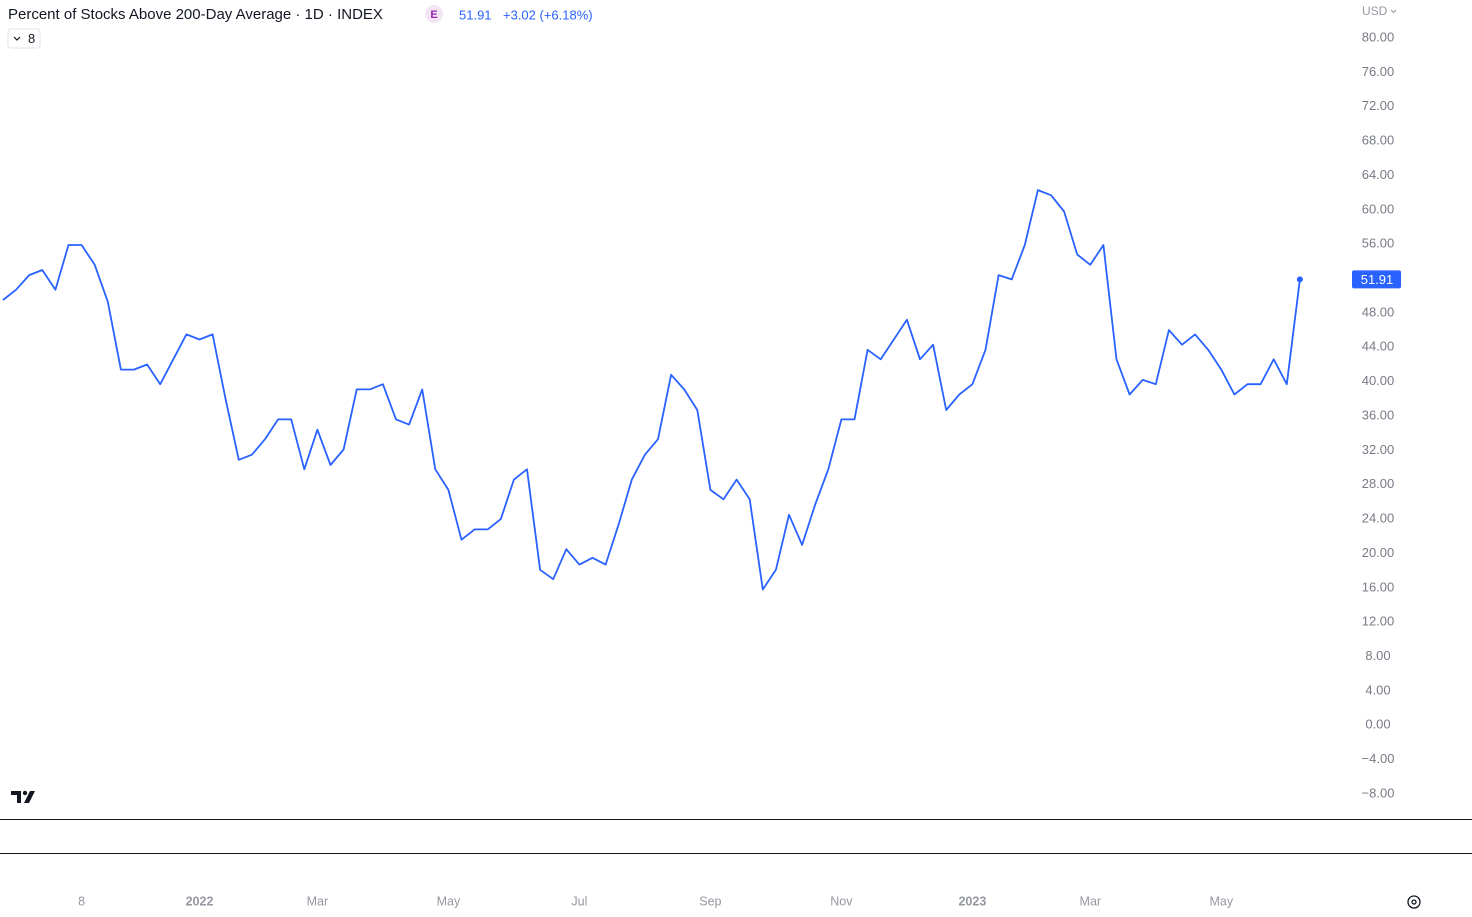  Describe the element at coordinates (1378, 414) in the screenshot. I see `y-tick-label: 36.00` at that location.